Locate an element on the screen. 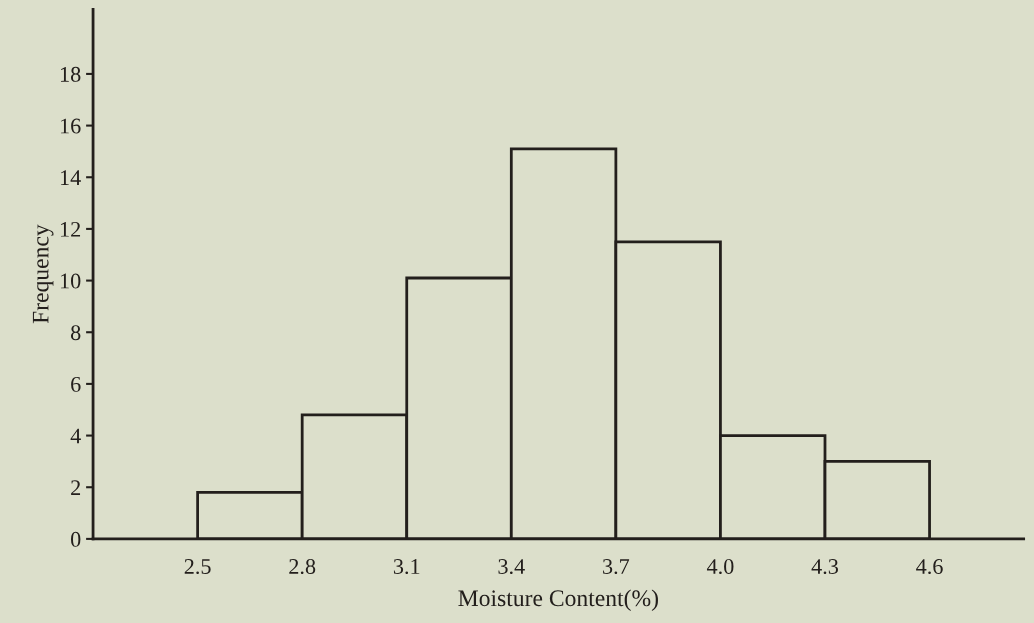  y-tick-label: 12 is located at coordinates (70, 229).